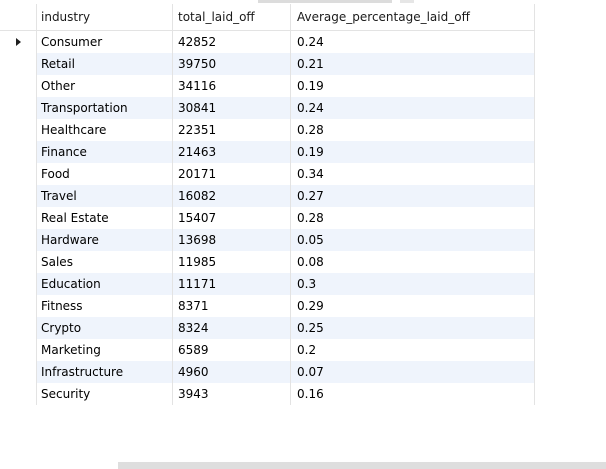 Image resolution: width=606 pixels, height=469 pixels. I want to click on total-laid-off-cell: 42852, so click(232, 42).